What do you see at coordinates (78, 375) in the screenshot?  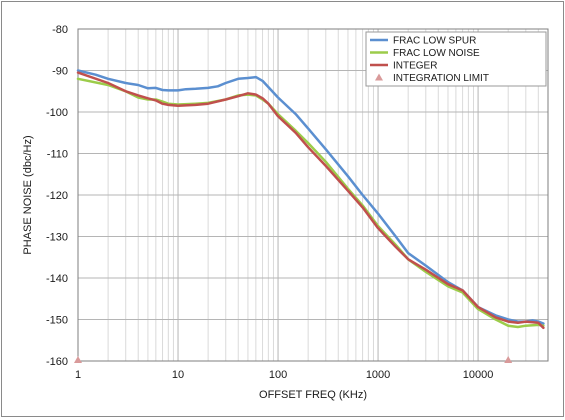 I see `x-tick-label: 1` at bounding box center [78, 375].